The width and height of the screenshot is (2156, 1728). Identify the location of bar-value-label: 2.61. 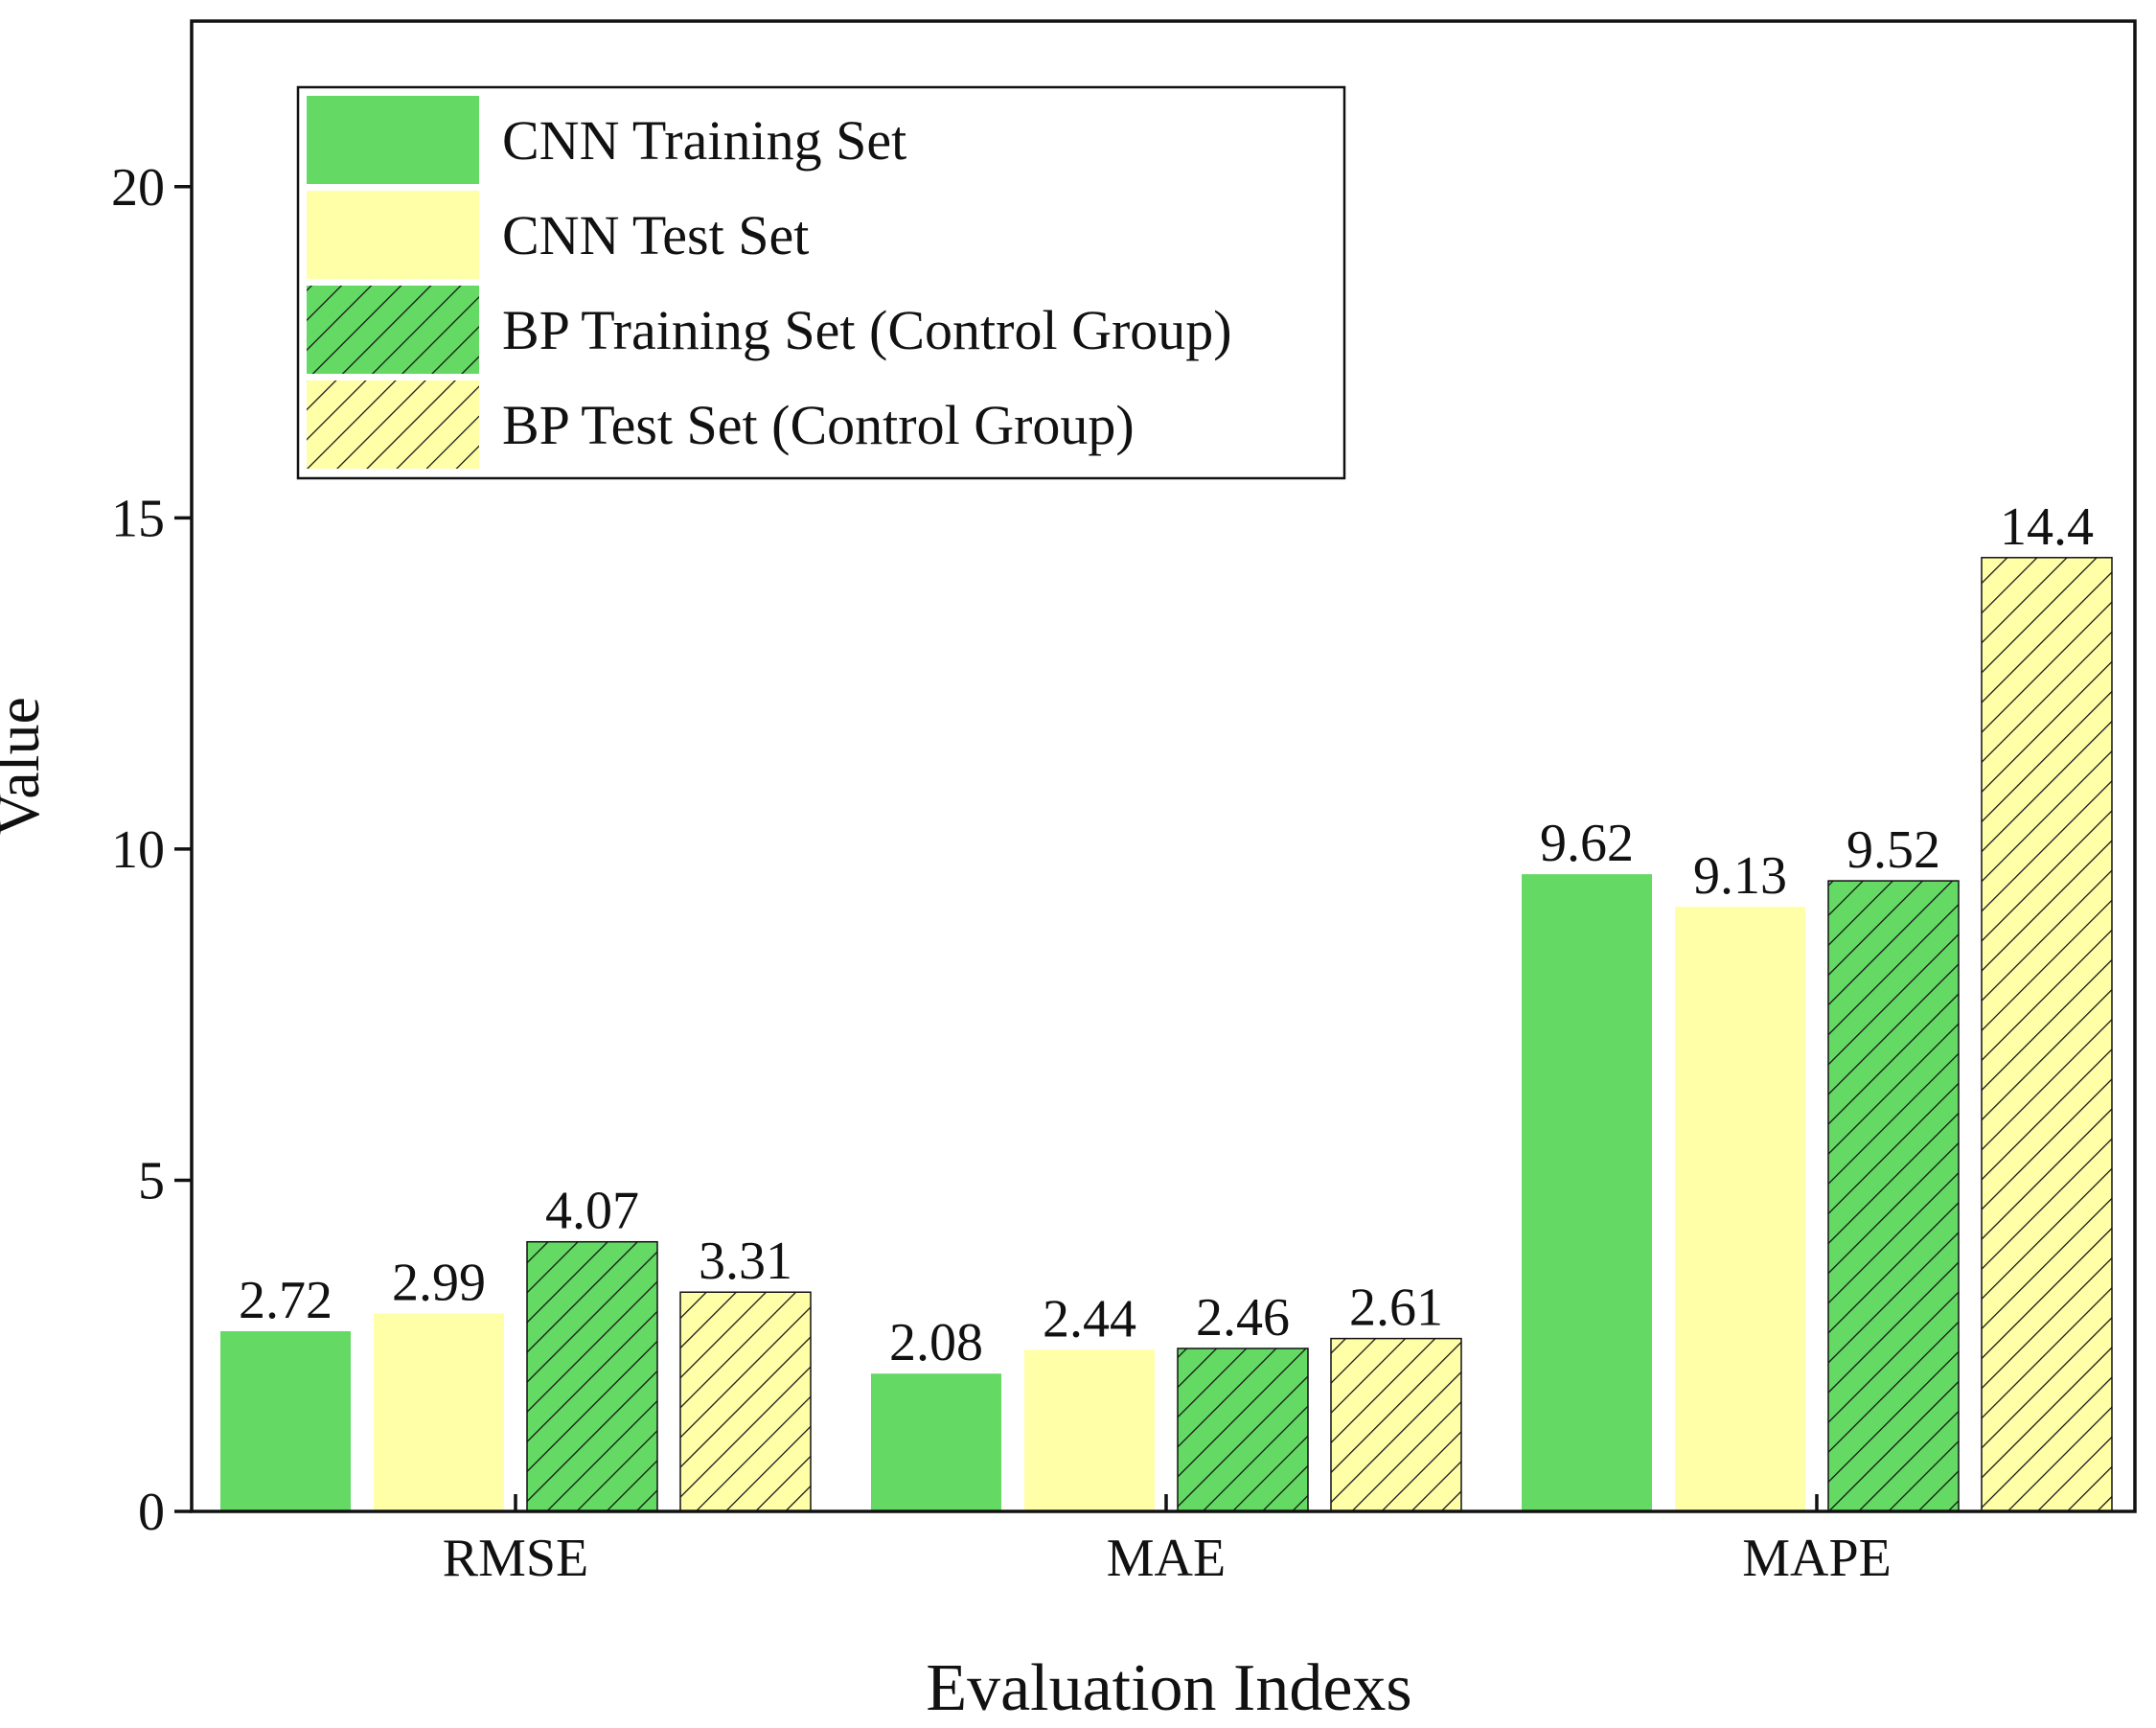
(1396, 1308).